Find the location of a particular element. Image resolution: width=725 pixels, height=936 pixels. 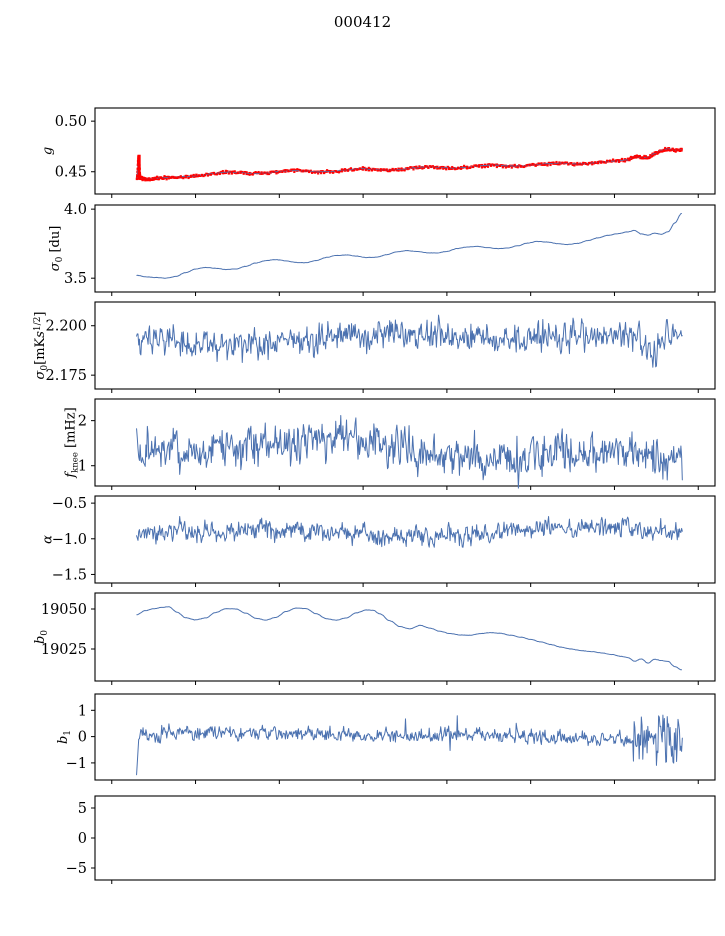

y-tick-label: 0.50 is located at coordinates (71, 122).